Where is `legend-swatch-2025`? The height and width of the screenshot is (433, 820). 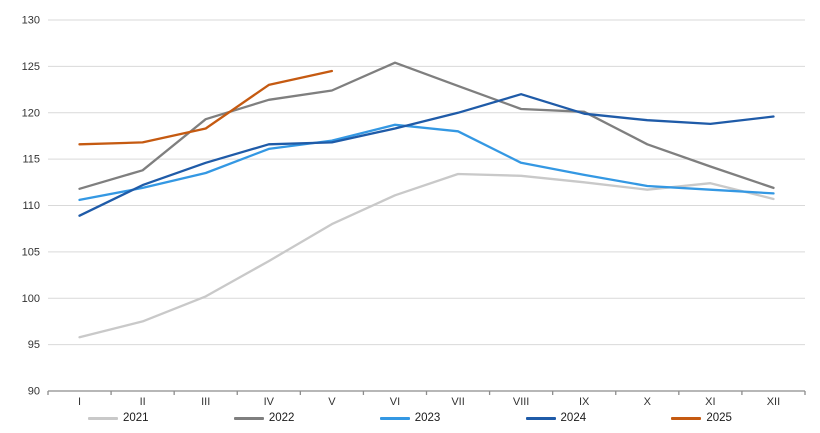 legend-swatch-2025 is located at coordinates (686, 418).